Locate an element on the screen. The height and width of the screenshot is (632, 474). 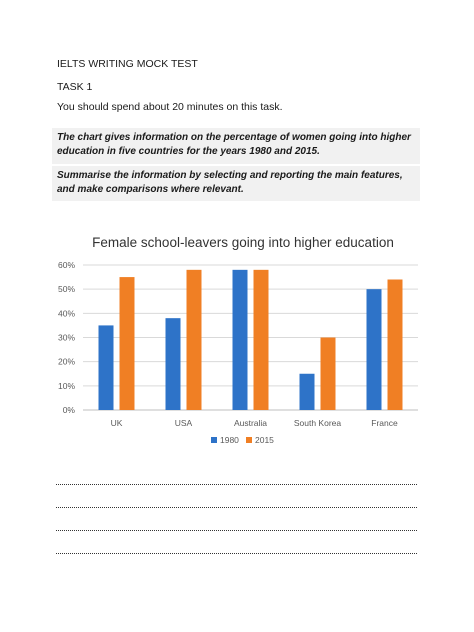
bar-2015-australia is located at coordinates (261, 339).